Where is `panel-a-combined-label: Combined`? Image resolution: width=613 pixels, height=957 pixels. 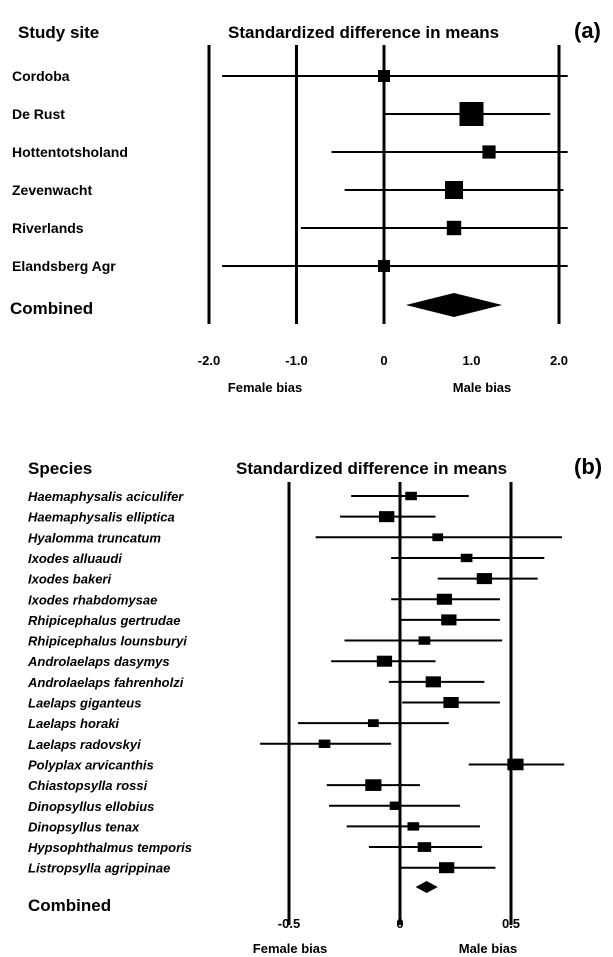 panel-a-combined-label: Combined is located at coordinates (51, 308).